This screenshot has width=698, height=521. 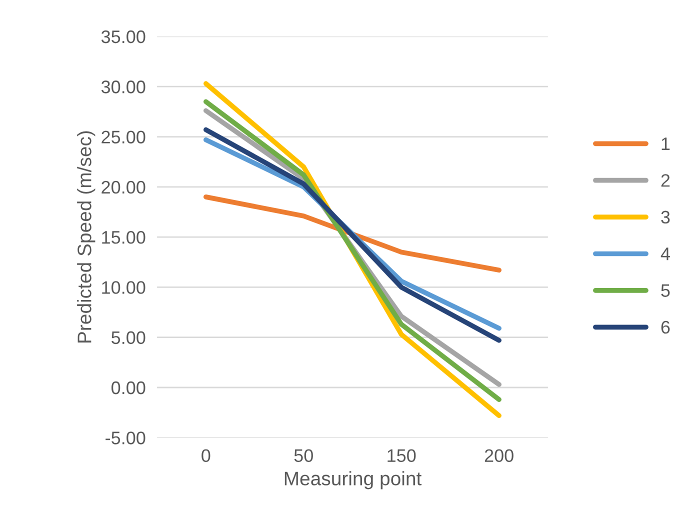 What do you see at coordinates (86, 236) in the screenshot?
I see `y-axis-title: Predicted Speed (m/sec)` at bounding box center [86, 236].